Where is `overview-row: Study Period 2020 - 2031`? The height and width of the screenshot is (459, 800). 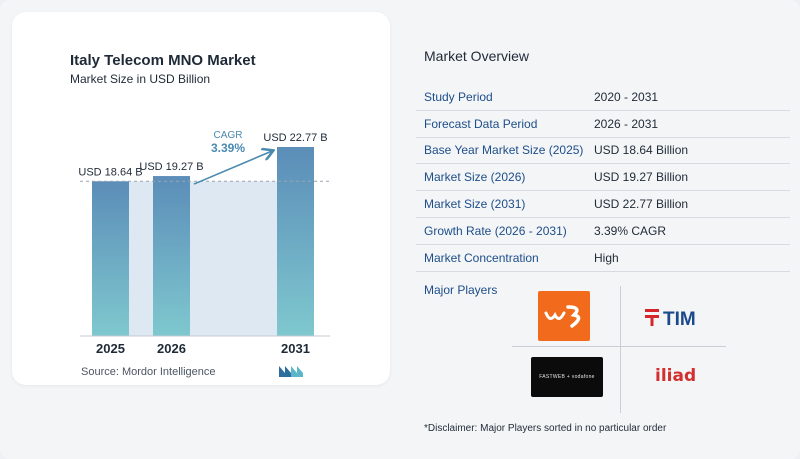
overview-row: Study Period 2020 - 2031 is located at coordinates (603, 97).